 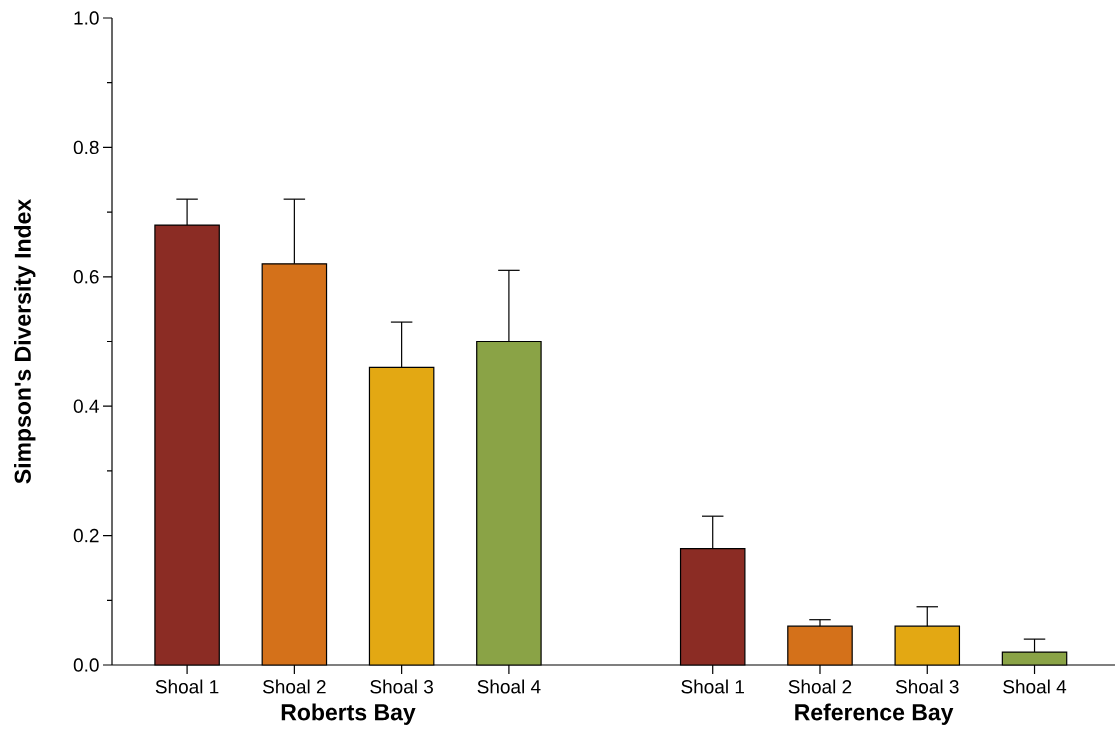 What do you see at coordinates (25, 341) in the screenshot?
I see `y-axis-title: Simpson's Diversity Index` at bounding box center [25, 341].